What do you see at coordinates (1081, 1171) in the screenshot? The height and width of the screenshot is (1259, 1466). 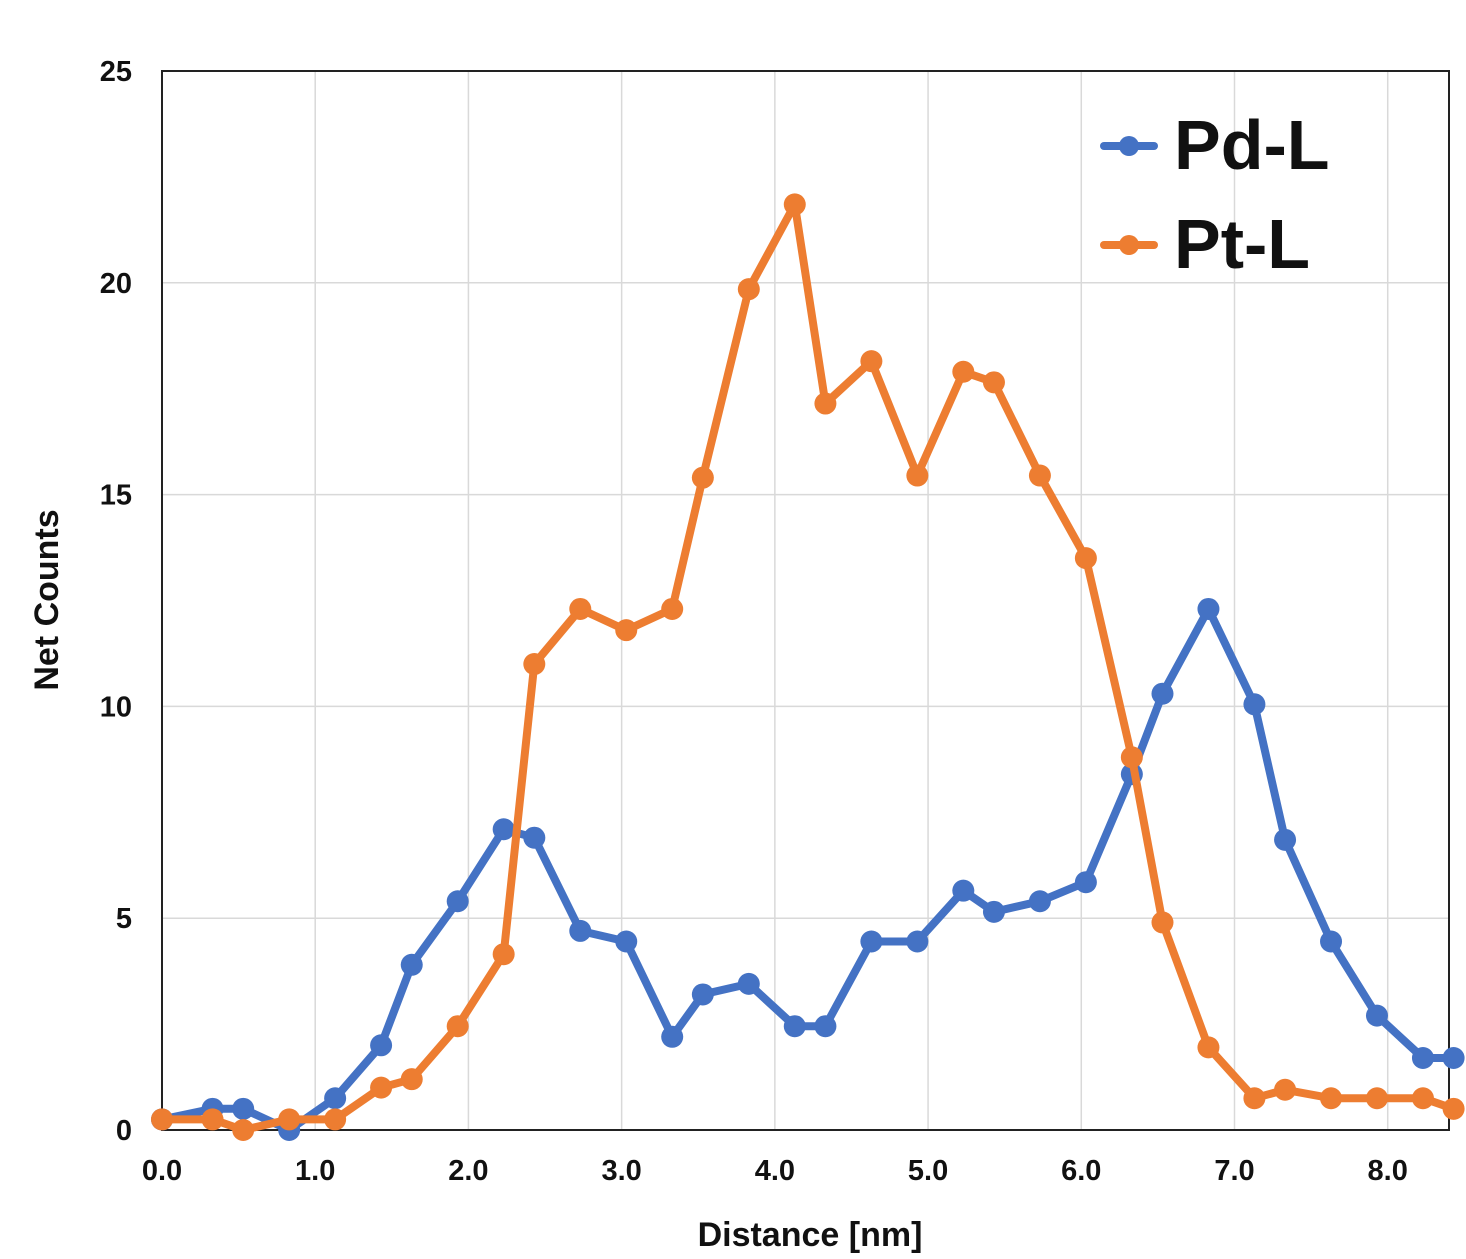 I see `x-tick-label: 6.0` at bounding box center [1081, 1171].